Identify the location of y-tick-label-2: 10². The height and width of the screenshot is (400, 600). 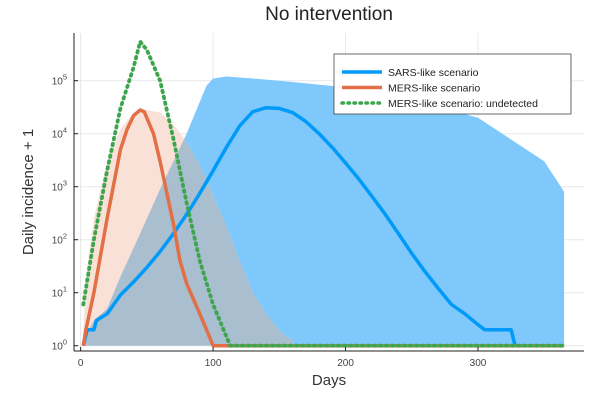
(59, 239).